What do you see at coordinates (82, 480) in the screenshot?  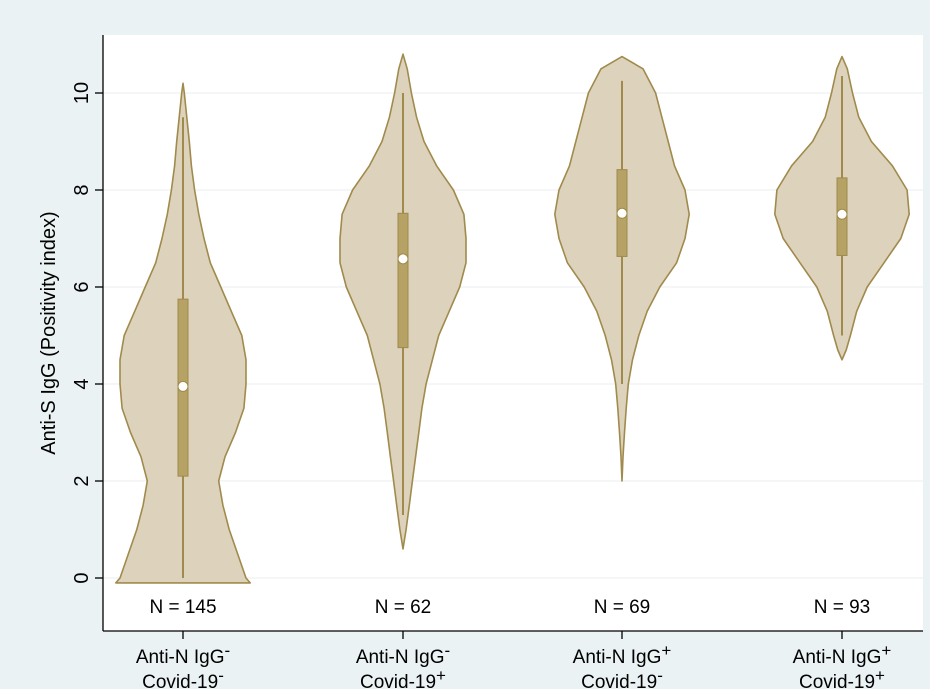 I see `y-tick-label: 2` at bounding box center [82, 480].